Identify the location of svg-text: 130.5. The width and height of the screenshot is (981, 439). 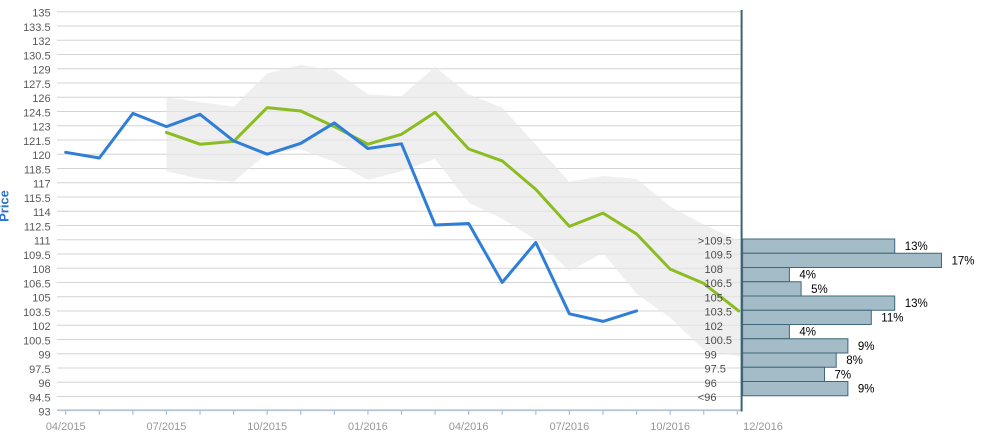
(37, 56).